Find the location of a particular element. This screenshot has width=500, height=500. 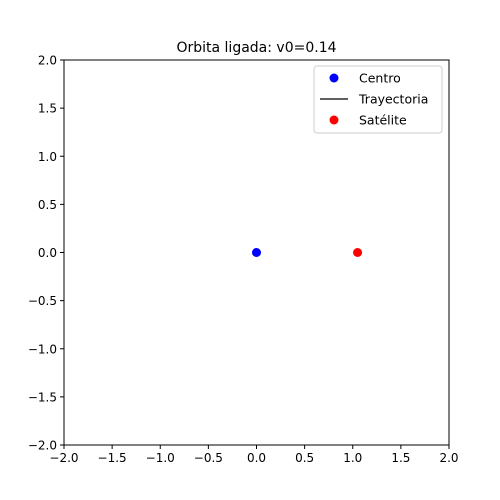

y-tick-label: −2.0 is located at coordinates (42, 446).